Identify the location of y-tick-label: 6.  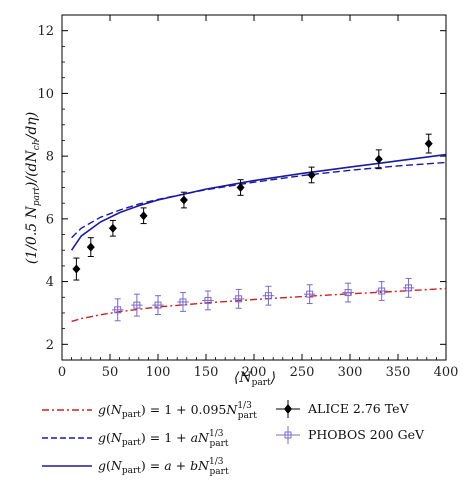
(50, 219).